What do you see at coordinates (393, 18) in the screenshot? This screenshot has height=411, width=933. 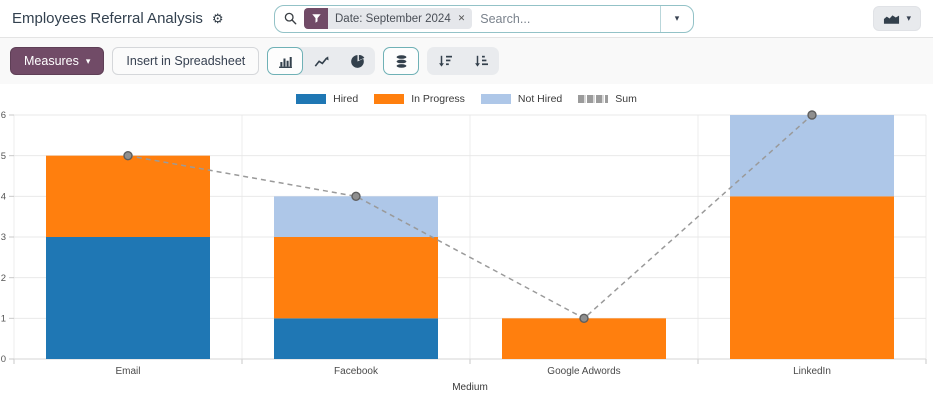 I see `filter-facet-label: Date: September 2024` at bounding box center [393, 18].